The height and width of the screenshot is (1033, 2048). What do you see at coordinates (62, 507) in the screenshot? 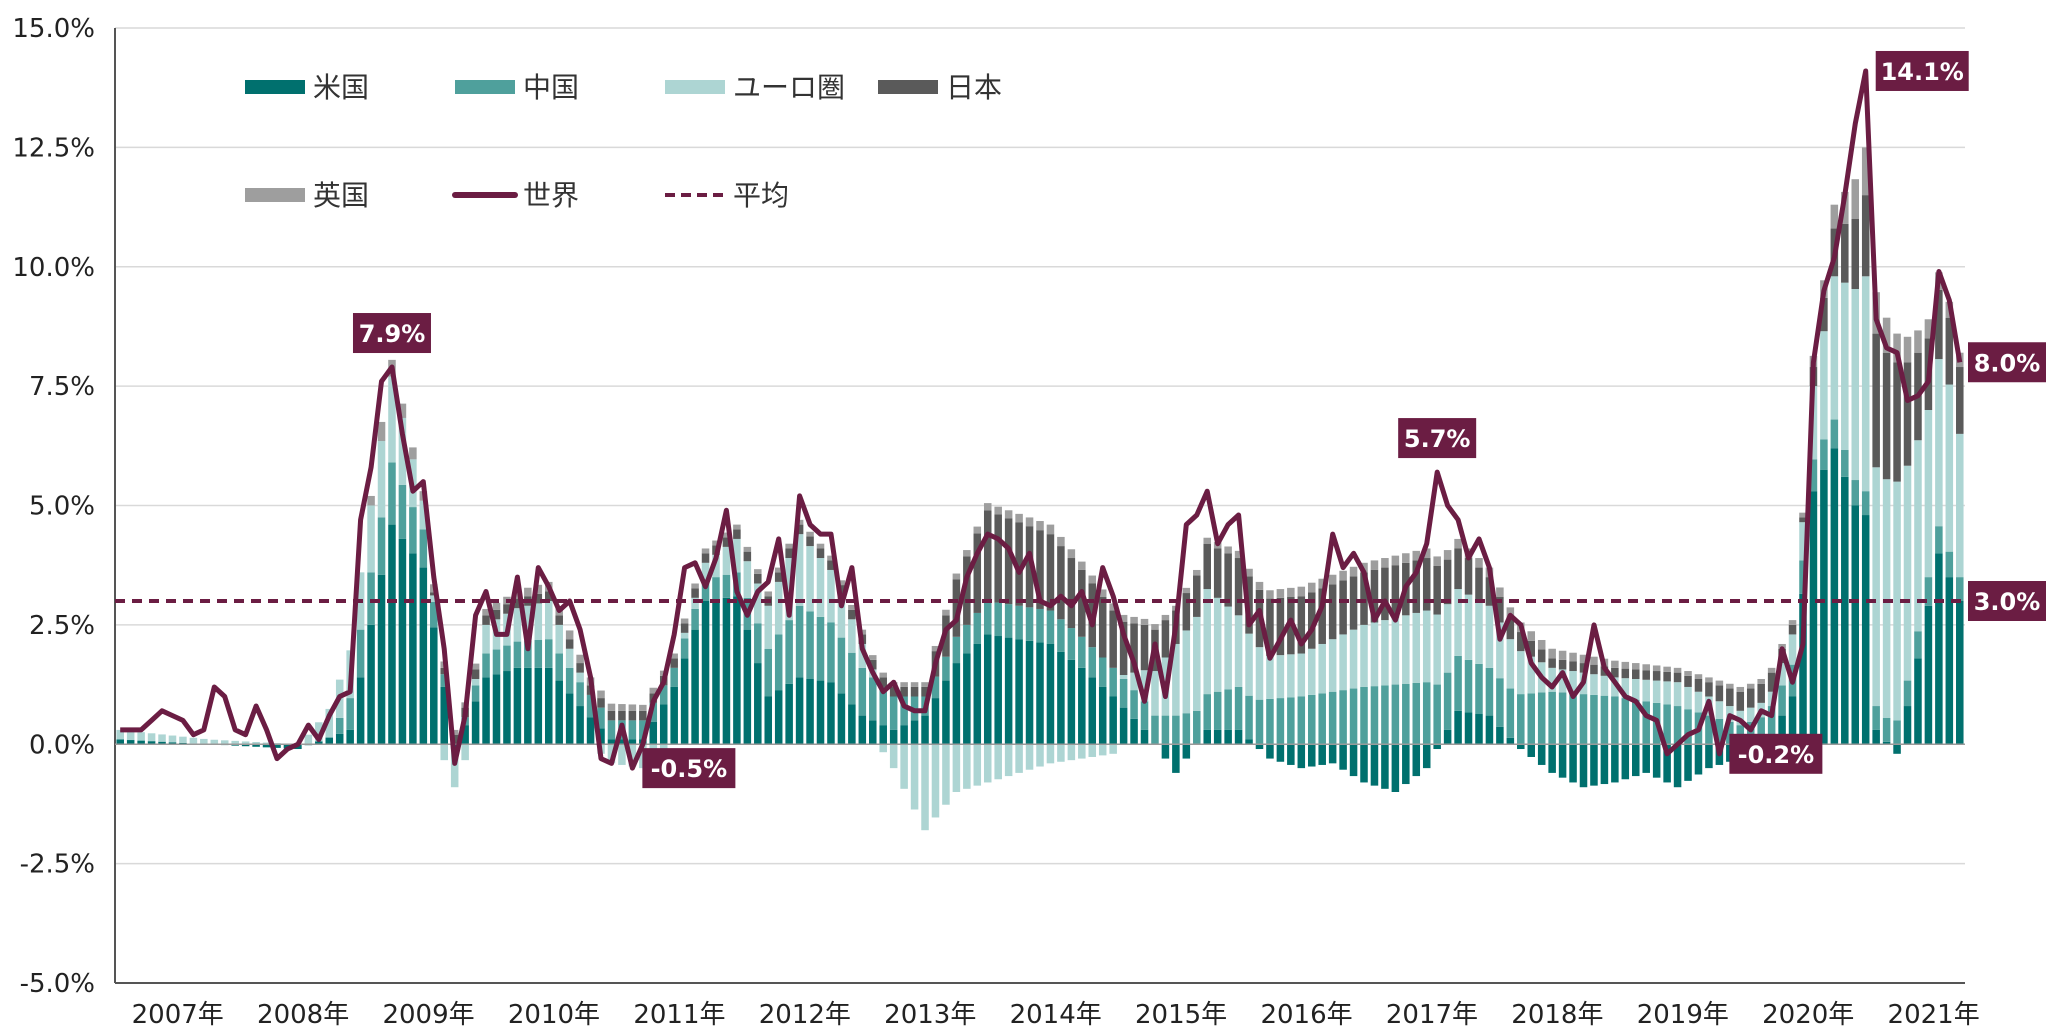
I see `y-tick-label: 5.0%` at bounding box center [62, 507].